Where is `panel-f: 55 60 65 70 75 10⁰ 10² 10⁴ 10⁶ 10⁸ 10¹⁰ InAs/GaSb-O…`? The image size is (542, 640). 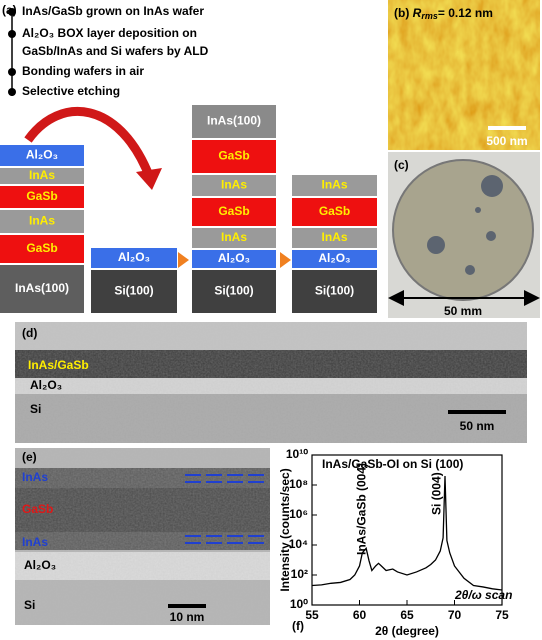 panel-f: 55 60 65 70 75 10⁰ 10² 10⁴ 10⁶ 10⁸ 10¹⁰ InAs/GaSb-O… is located at coordinates (395, 542).